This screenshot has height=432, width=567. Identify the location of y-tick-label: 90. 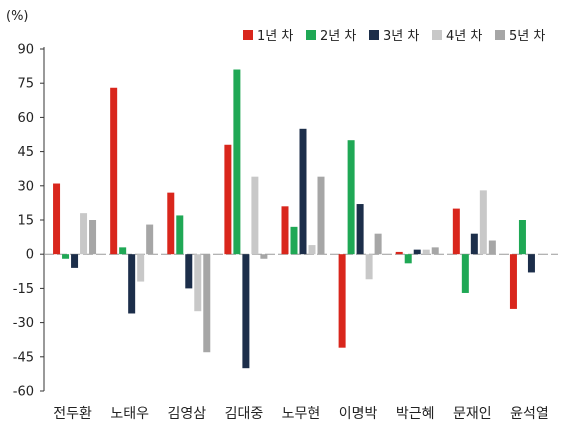
(25, 50).